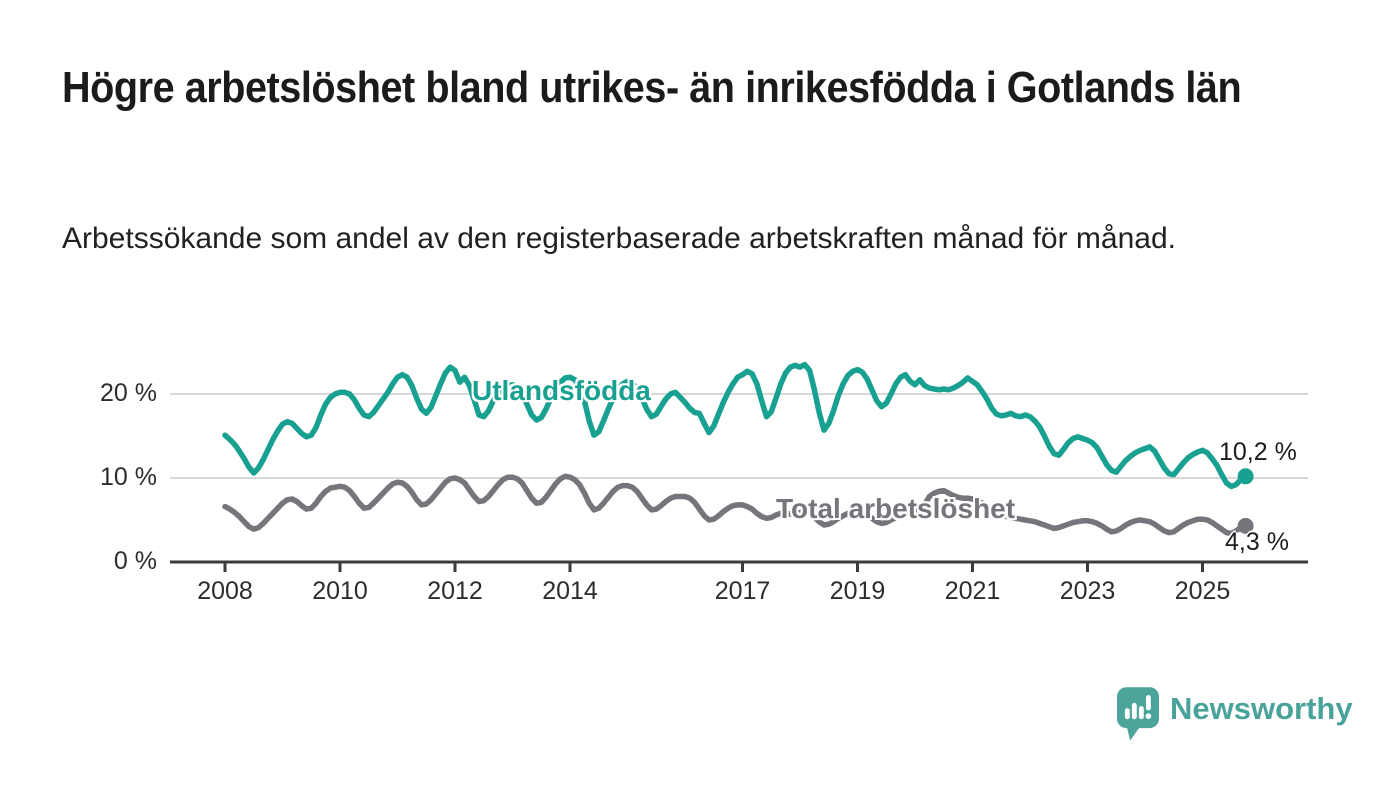 Image resolution: width=1400 pixels, height=794 pixels. I want to click on y-tick-label-0: 0 %, so click(135, 561).